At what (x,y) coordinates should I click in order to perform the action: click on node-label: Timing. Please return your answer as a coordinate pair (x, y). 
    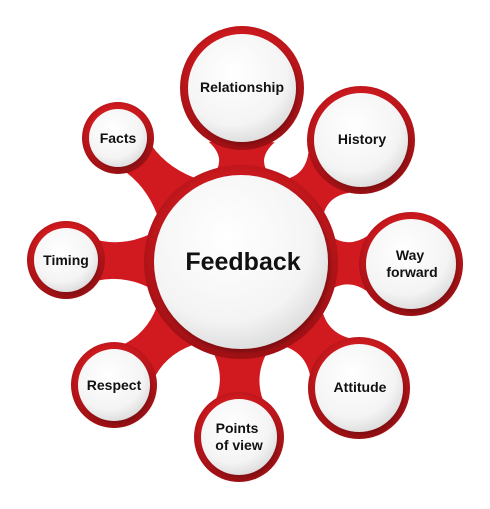
    Looking at the image, I should click on (66, 260).